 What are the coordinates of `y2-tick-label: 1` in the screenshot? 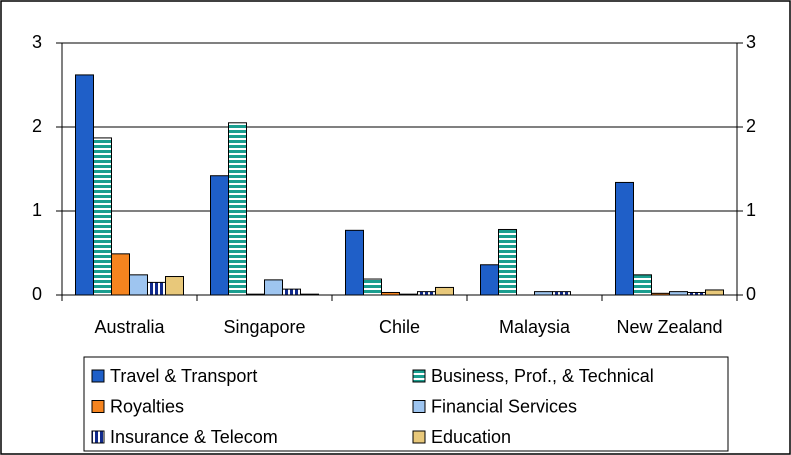 It's located at (751, 210).